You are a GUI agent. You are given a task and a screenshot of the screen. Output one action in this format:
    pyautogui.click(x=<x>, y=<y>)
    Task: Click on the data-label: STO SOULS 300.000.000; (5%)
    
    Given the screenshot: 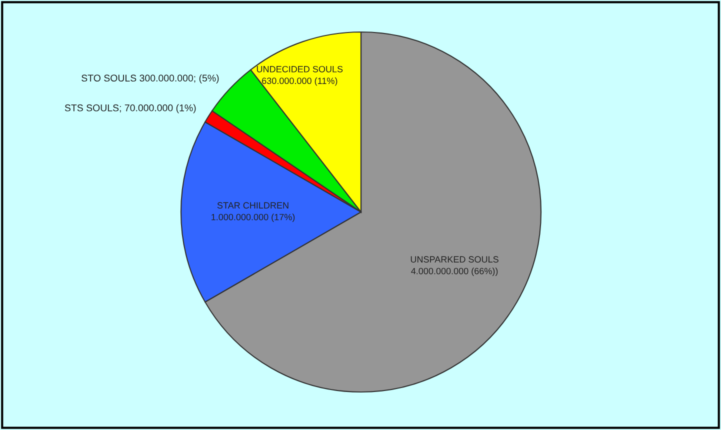 What is the action you would take?
    pyautogui.click(x=150, y=79)
    